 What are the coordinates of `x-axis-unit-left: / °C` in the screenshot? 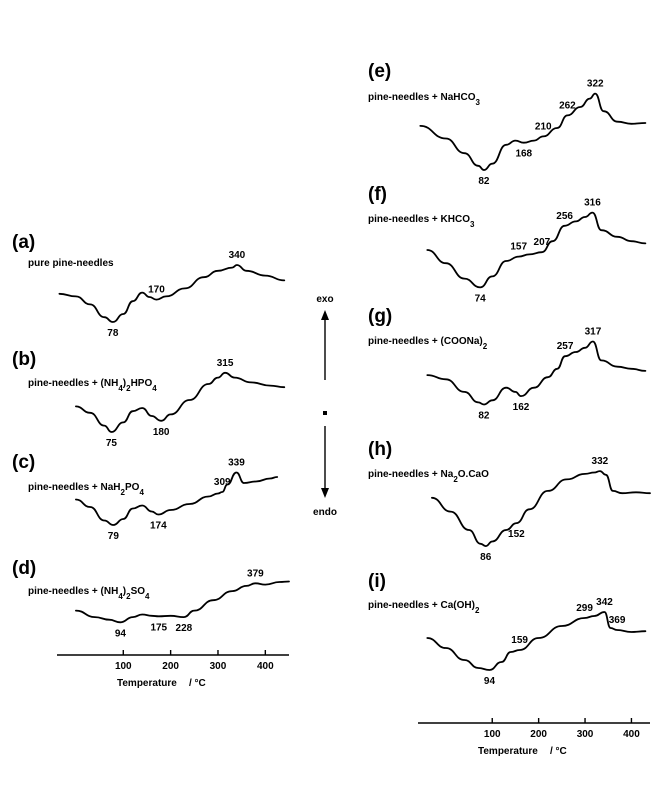 It's located at (197, 683).